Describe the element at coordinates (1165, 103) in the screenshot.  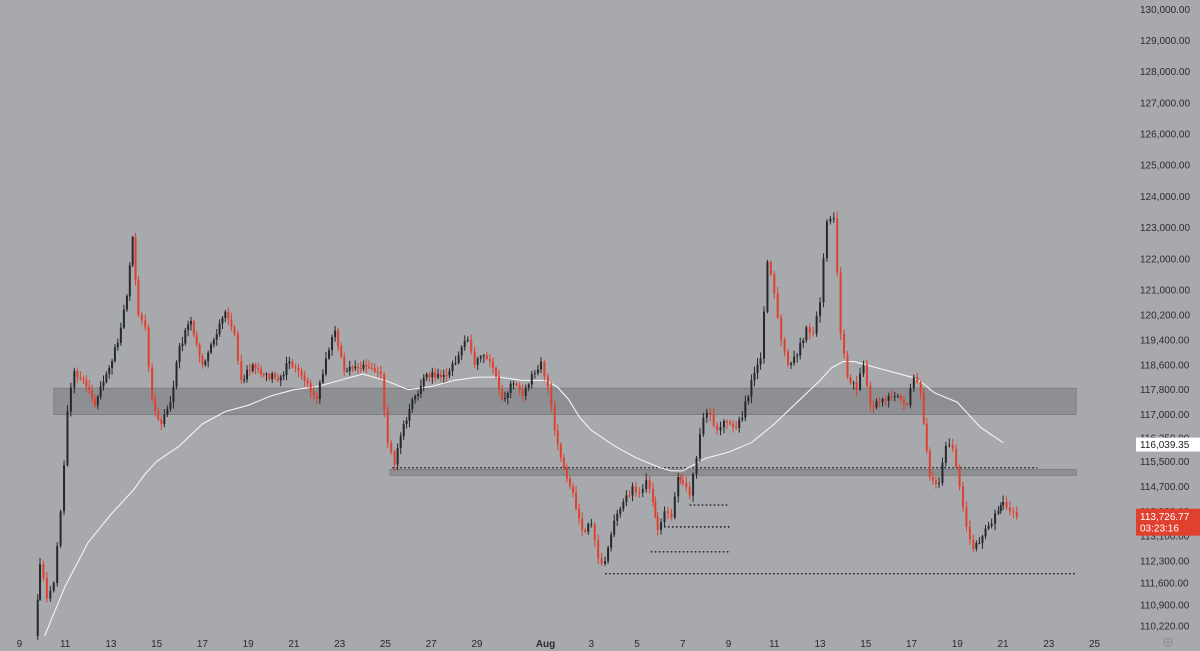
I see `y-tick-label: 127,000.00` at that location.